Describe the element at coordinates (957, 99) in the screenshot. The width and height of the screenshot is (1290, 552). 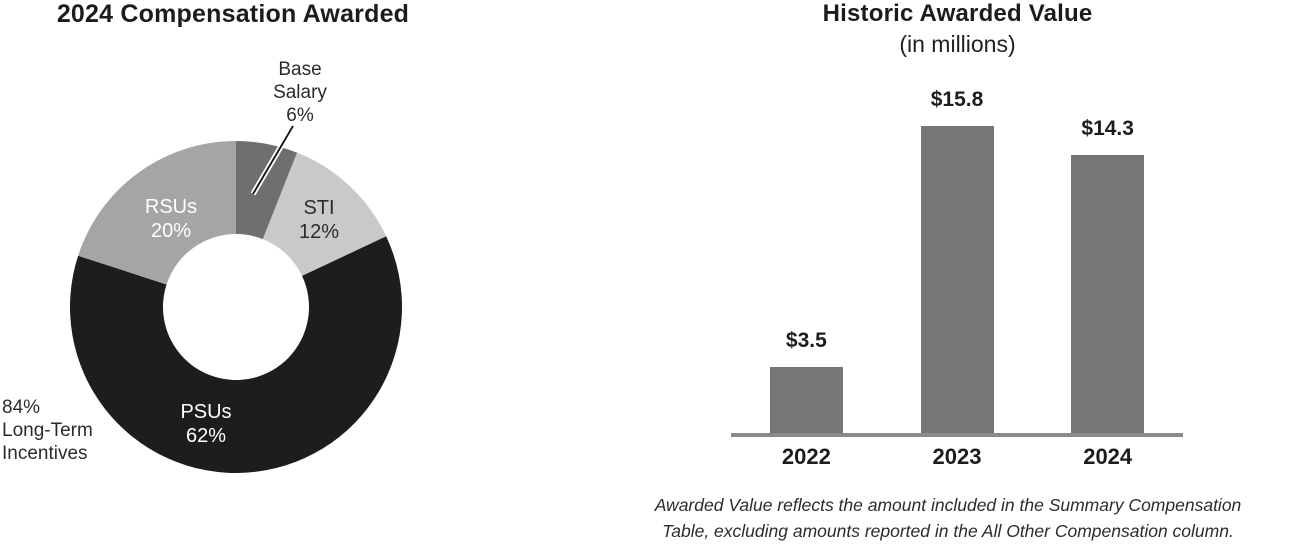
I see `bar-value-label: $15.8` at that location.